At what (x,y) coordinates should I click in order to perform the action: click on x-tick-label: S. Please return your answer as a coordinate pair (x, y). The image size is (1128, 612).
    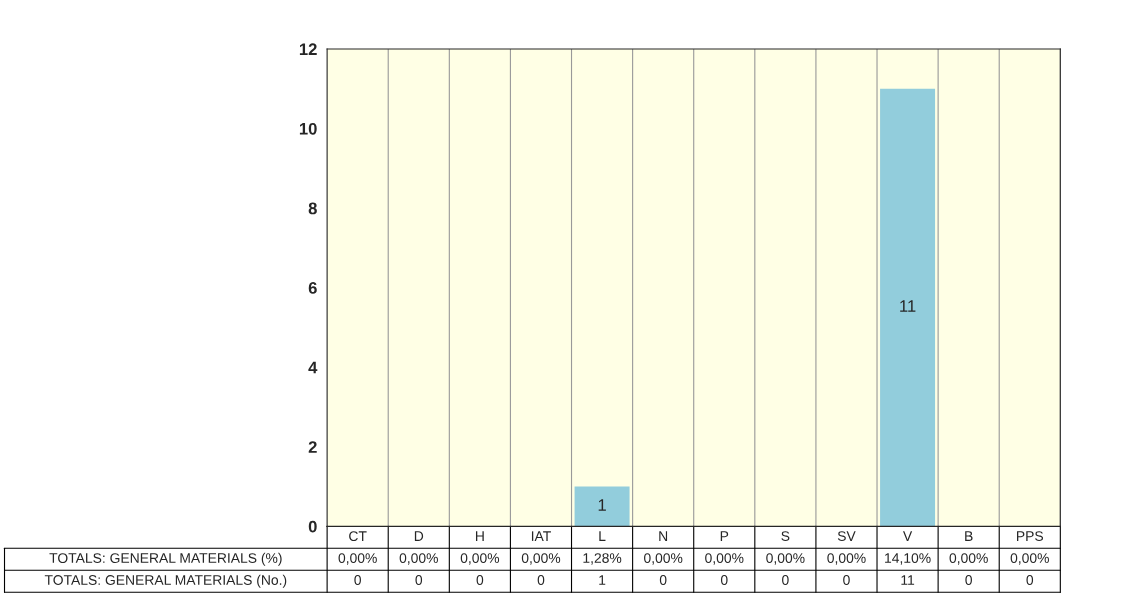
    Looking at the image, I should click on (785, 536).